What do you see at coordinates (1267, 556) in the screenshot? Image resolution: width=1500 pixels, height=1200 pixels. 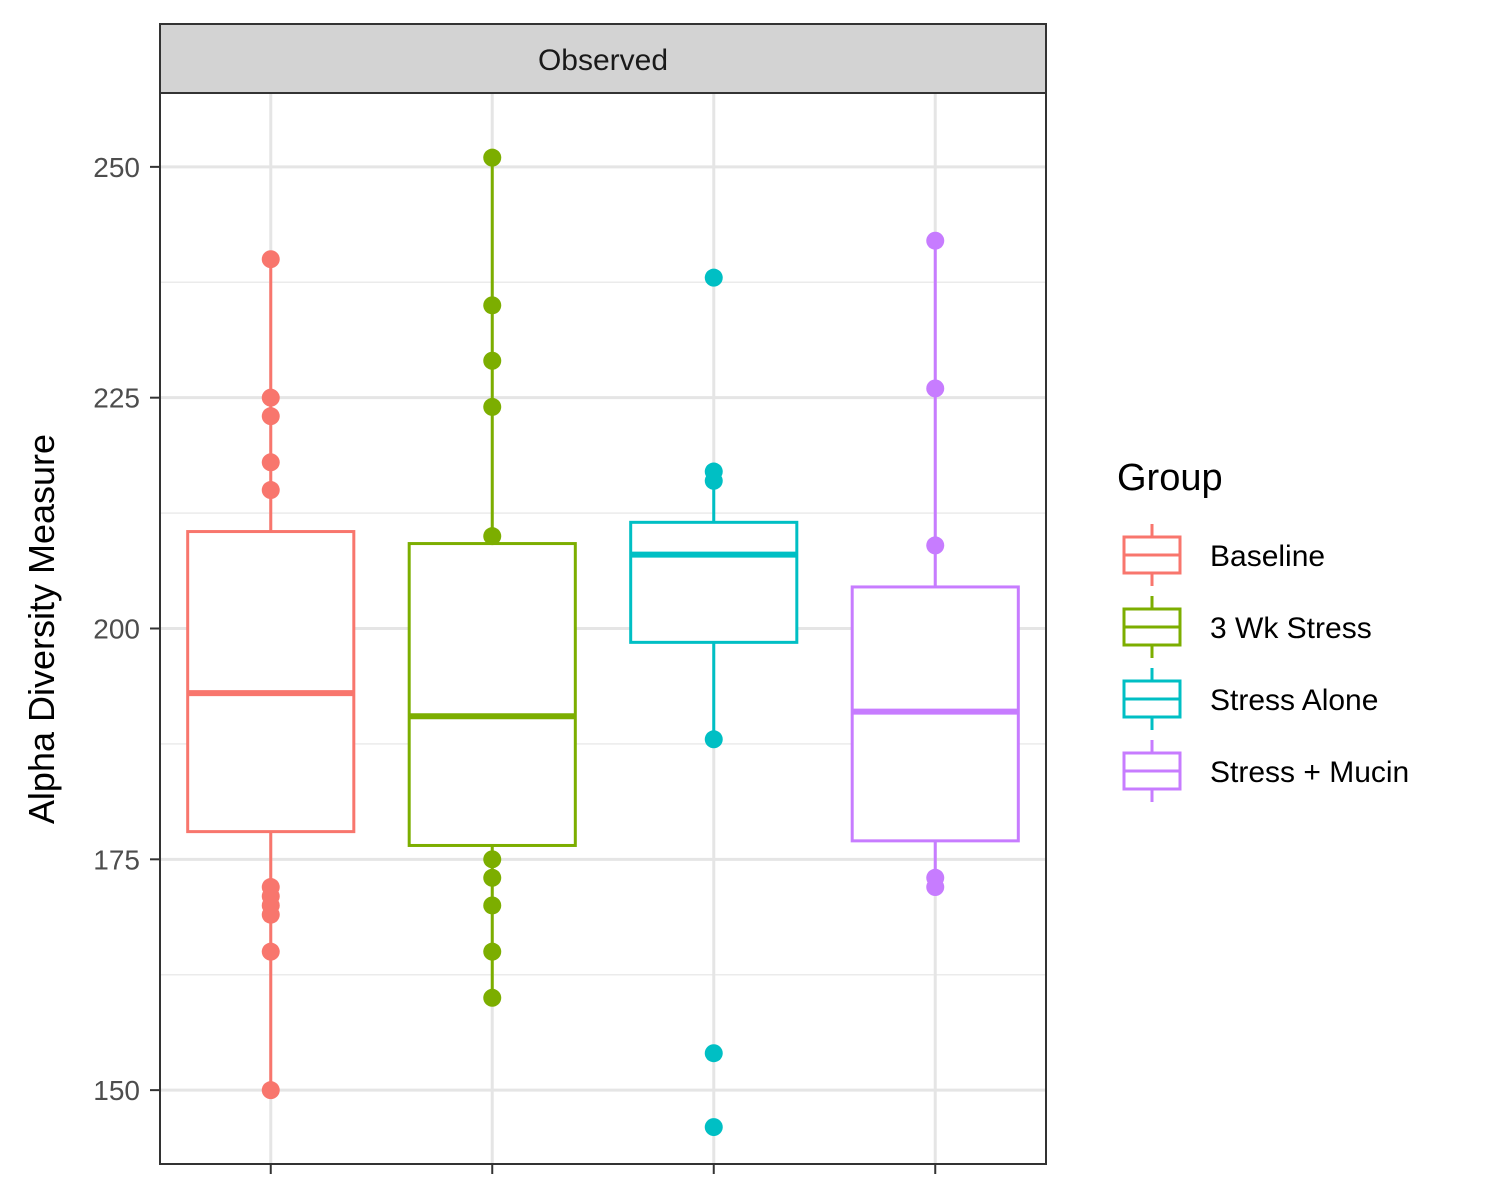 I see `legend-label: Baseline` at bounding box center [1267, 556].